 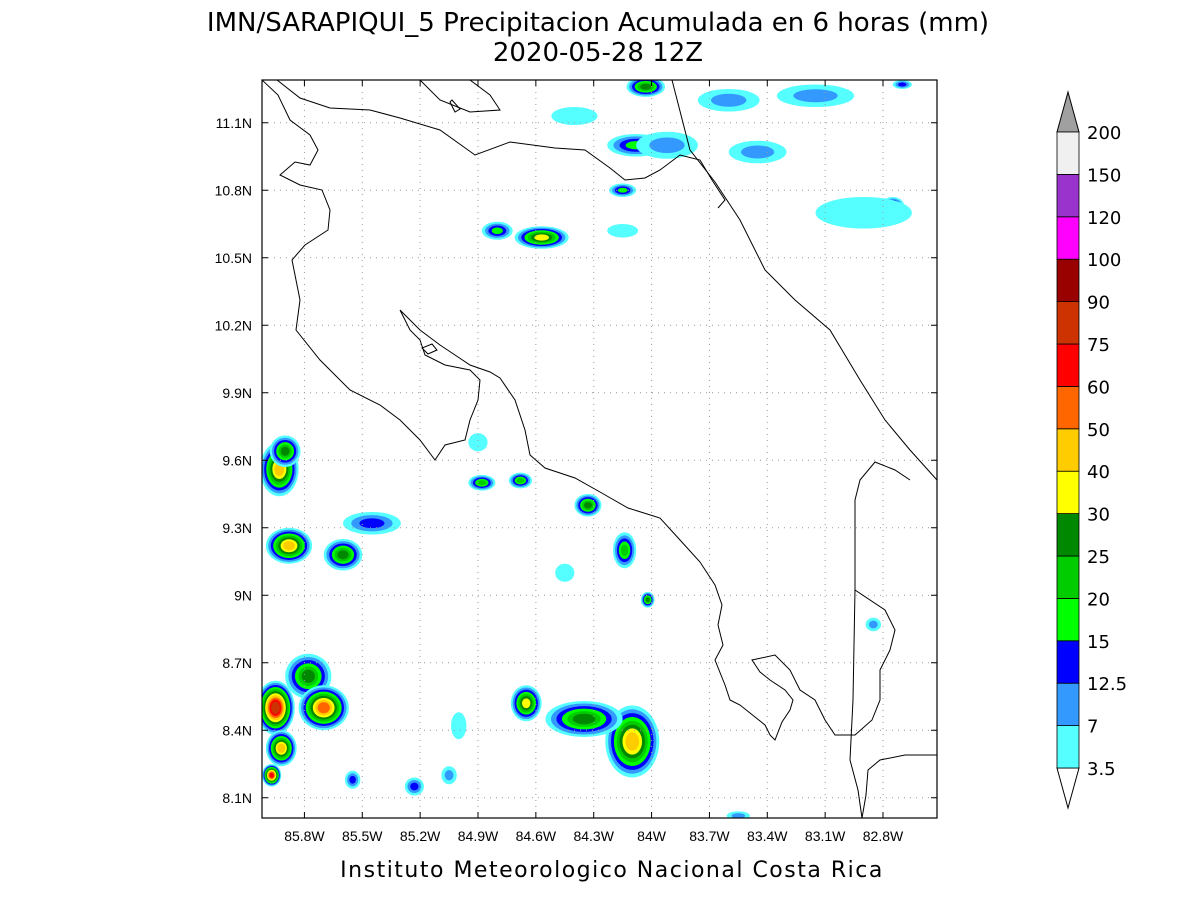 What do you see at coordinates (1098, 387) in the screenshot?
I see `colorbar-label-9: 60` at bounding box center [1098, 387].